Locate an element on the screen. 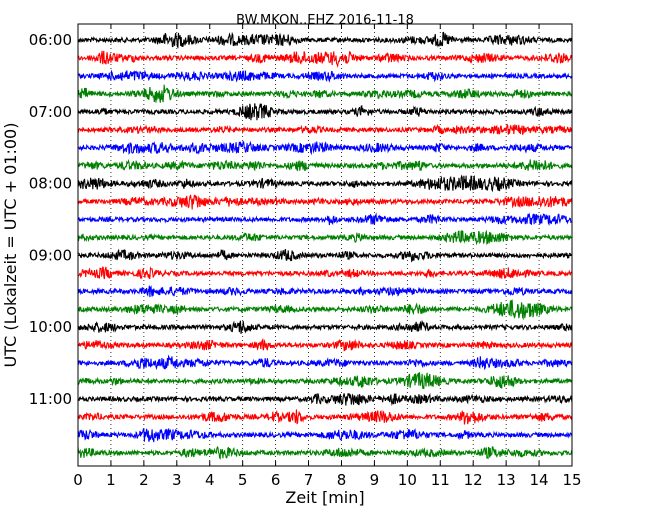  x-tick-label: 13 is located at coordinates (506, 480).